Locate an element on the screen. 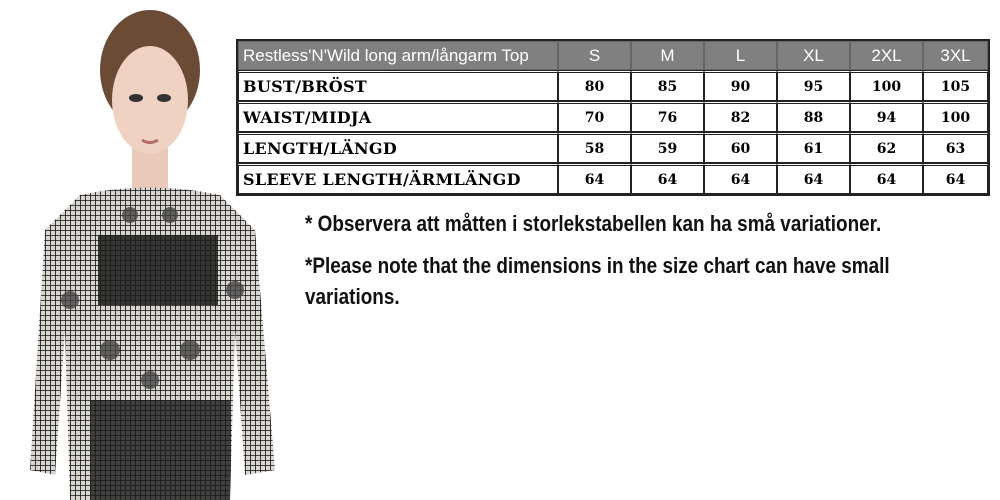 The image size is (1000, 500). table-title: Restless'N'Wild long arm/långarm Top is located at coordinates (398, 55).